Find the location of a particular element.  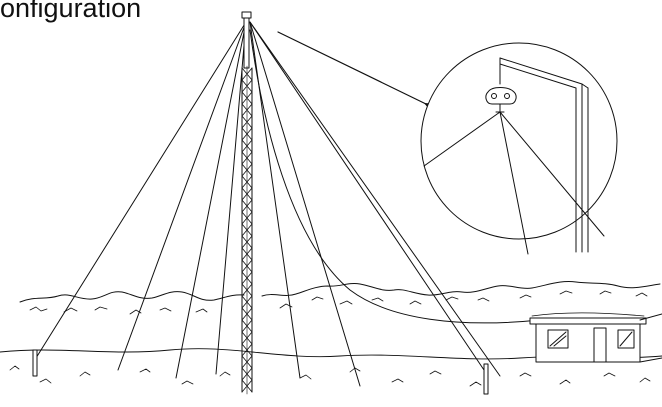

detail-circle is located at coordinates (519, 141).